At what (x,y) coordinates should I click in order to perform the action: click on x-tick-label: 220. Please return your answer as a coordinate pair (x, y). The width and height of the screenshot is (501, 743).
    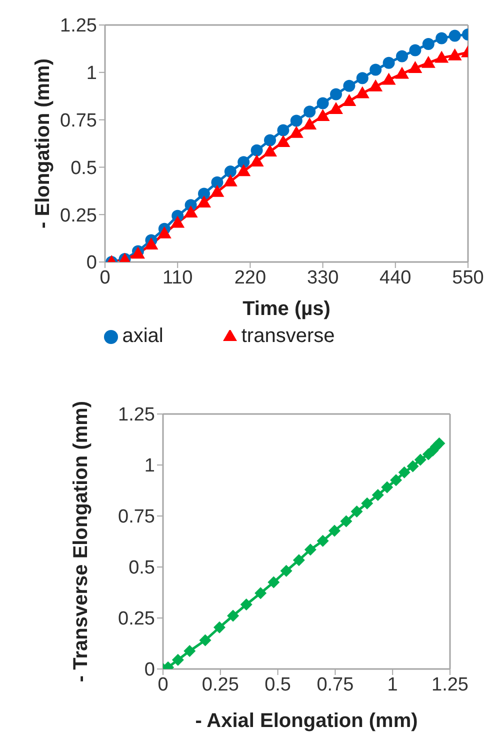
    Looking at the image, I should click on (250, 277).